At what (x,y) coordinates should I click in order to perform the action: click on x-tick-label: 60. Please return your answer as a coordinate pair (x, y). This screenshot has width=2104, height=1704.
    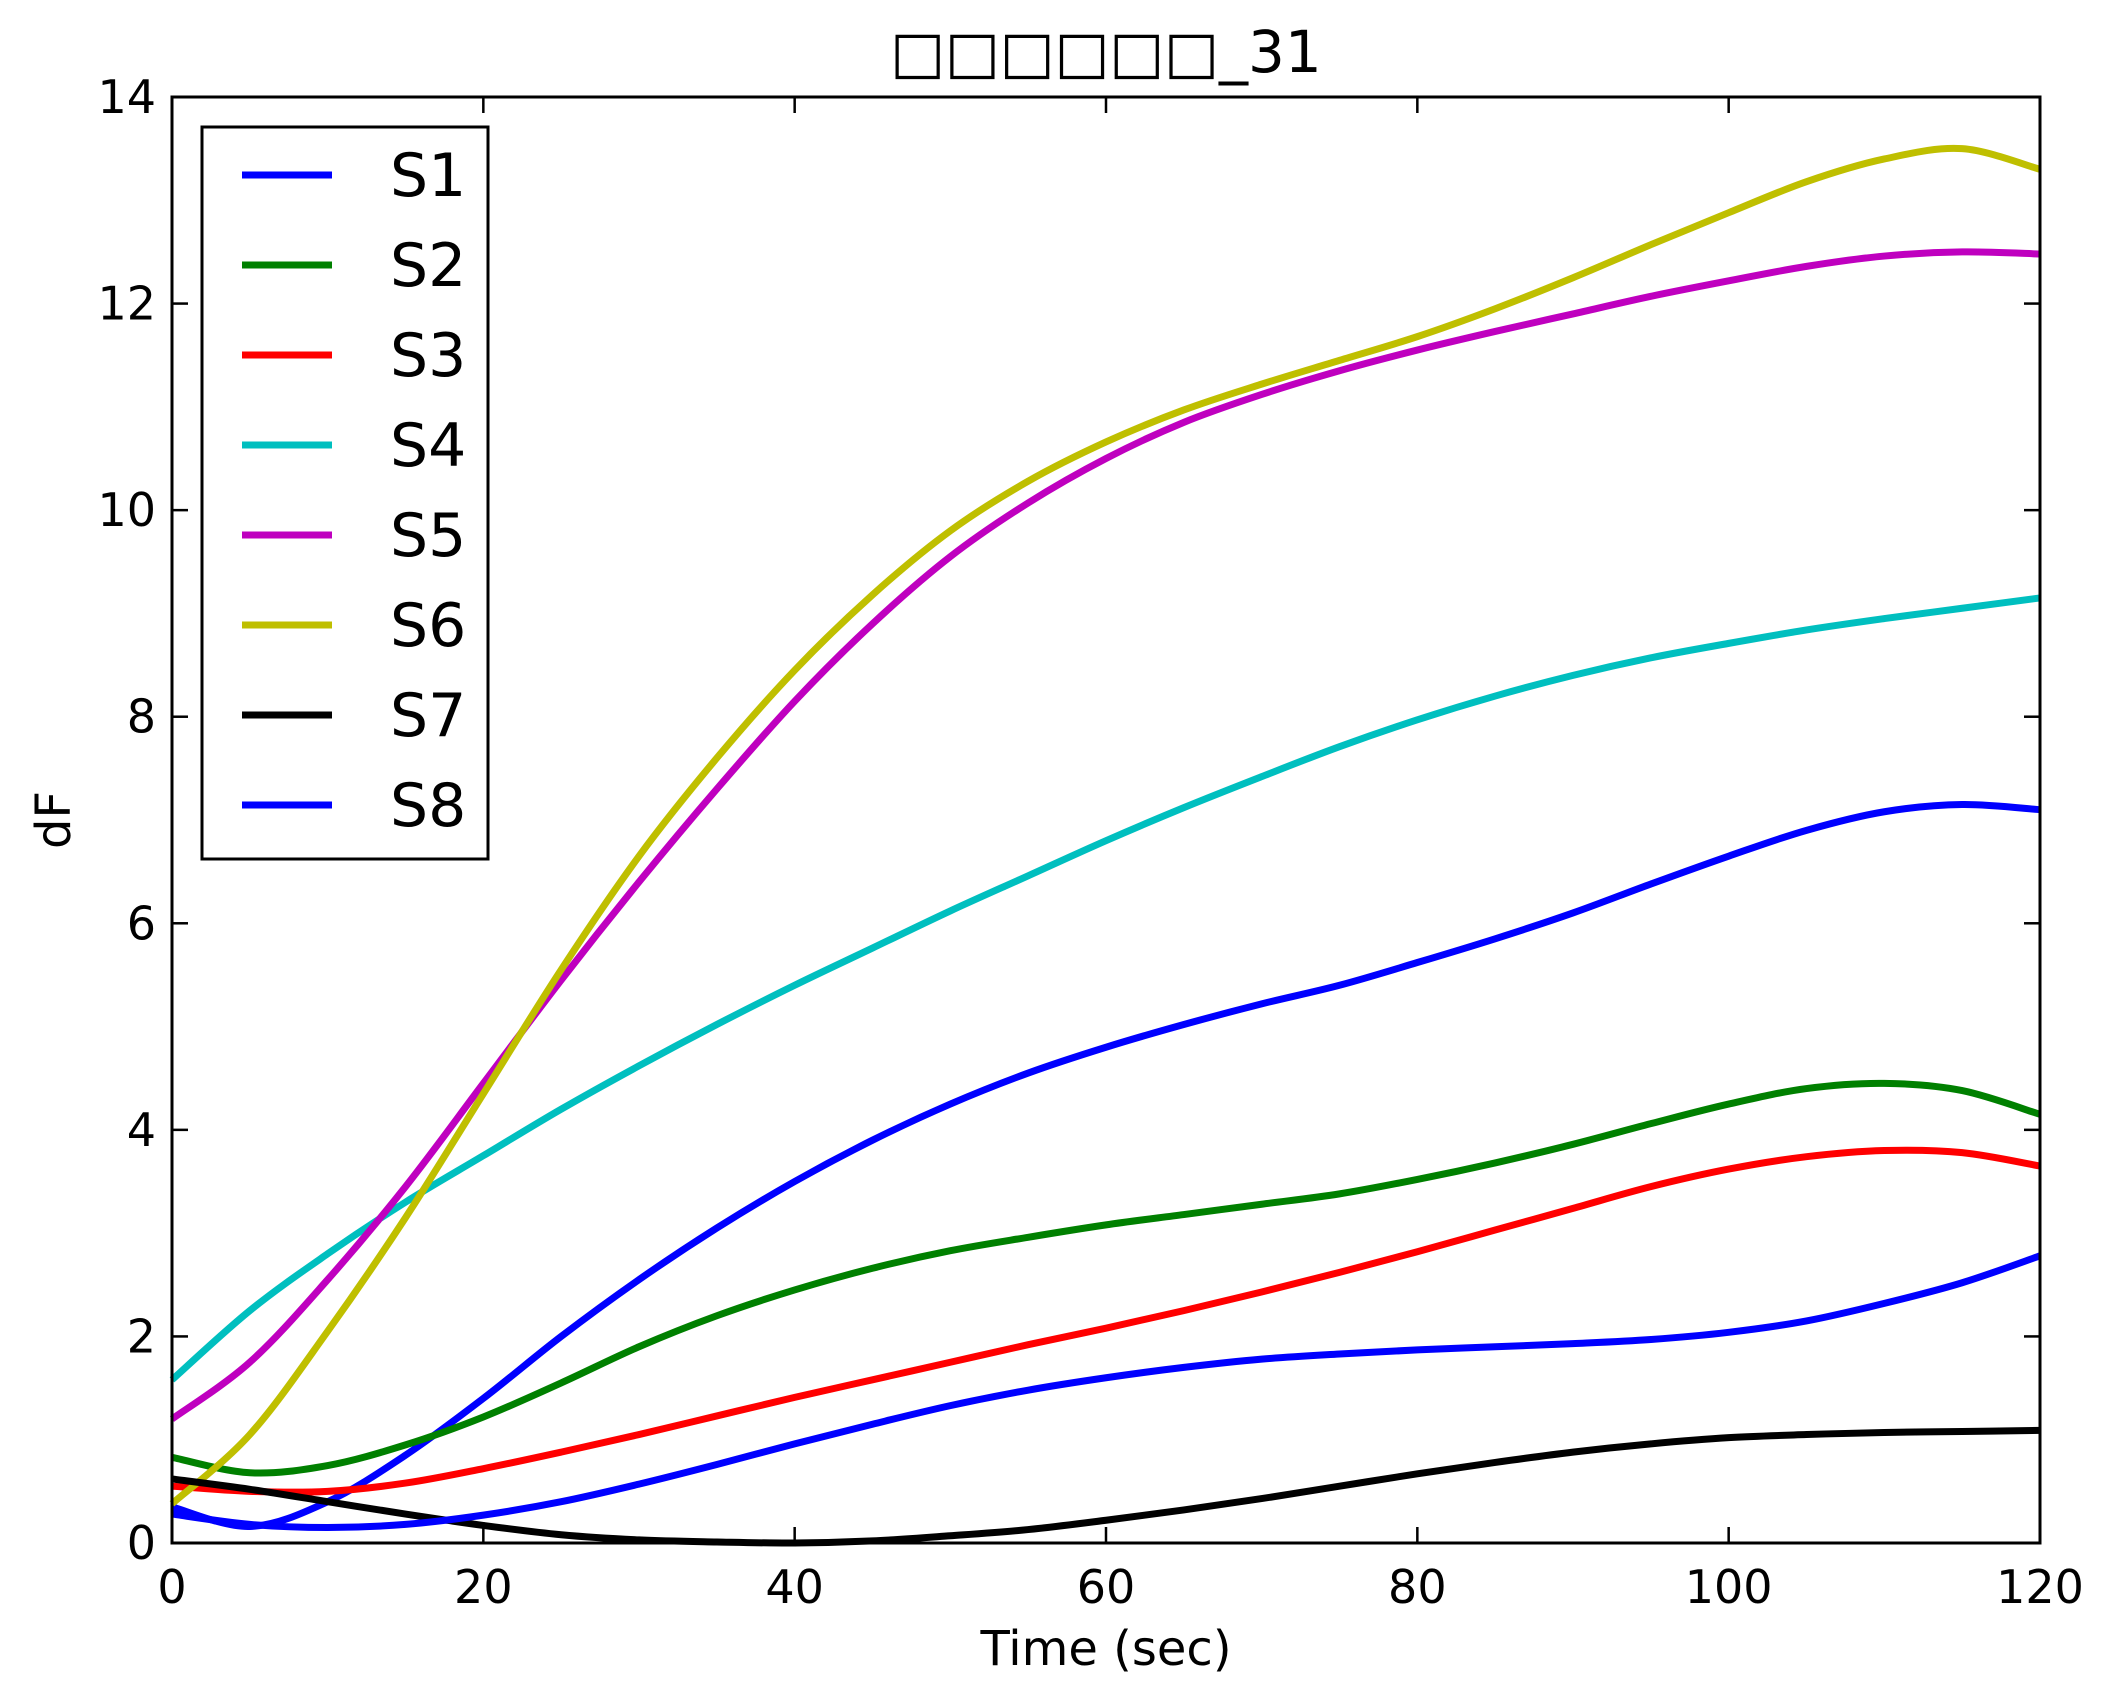
    Looking at the image, I should click on (1106, 1587).